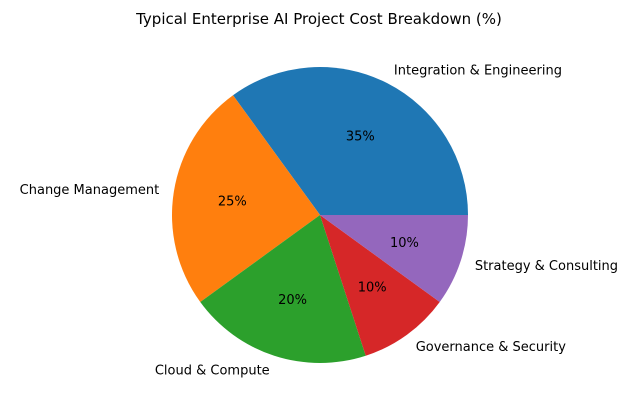 This screenshot has width=637, height=411. Describe the element at coordinates (212, 370) in the screenshot. I see `slice-label: Cloud & Compute` at that location.